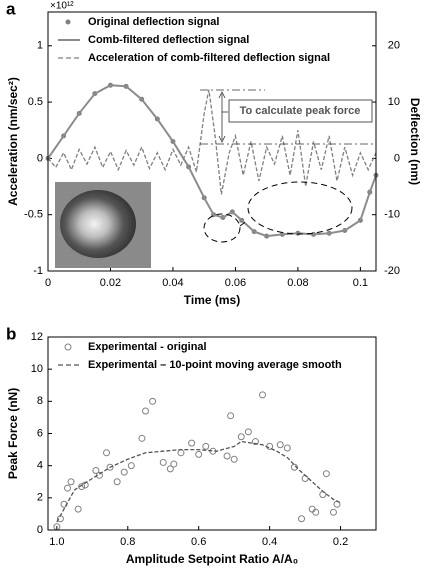 The height and width of the screenshot is (571, 426). What do you see at coordinates (415, 141) in the screenshot?
I see `y2-axis-label: Deflection (nm)` at bounding box center [415, 141].